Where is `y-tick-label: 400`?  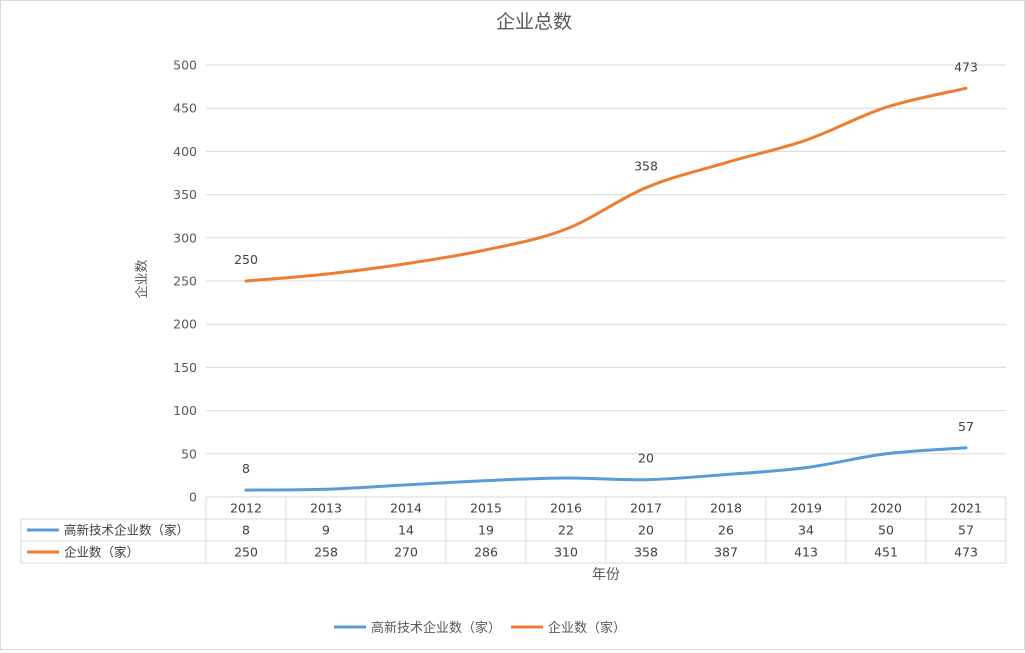 y-tick-label: 400 is located at coordinates (185, 151).